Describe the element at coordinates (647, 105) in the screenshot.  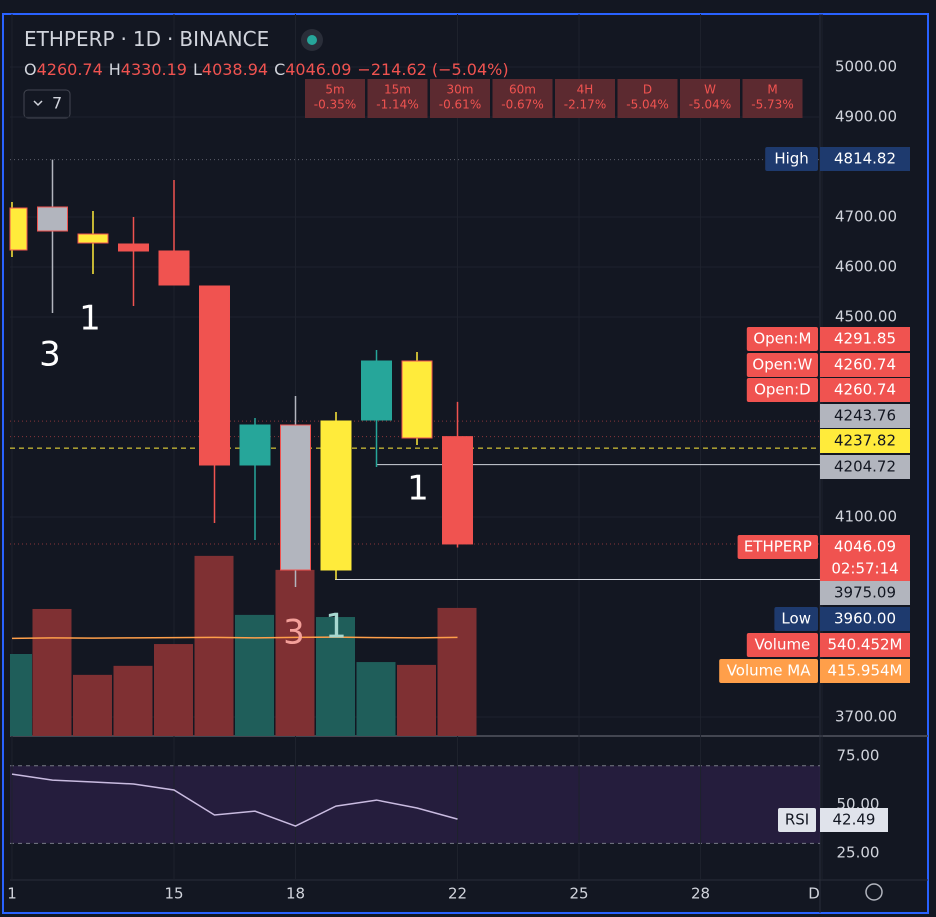
I see `performance-change: -5.04%` at that location.